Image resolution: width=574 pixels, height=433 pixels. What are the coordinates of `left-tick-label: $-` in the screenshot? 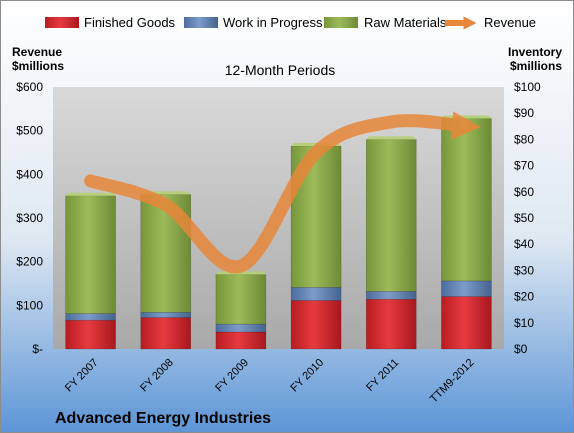 It's located at (37, 349).